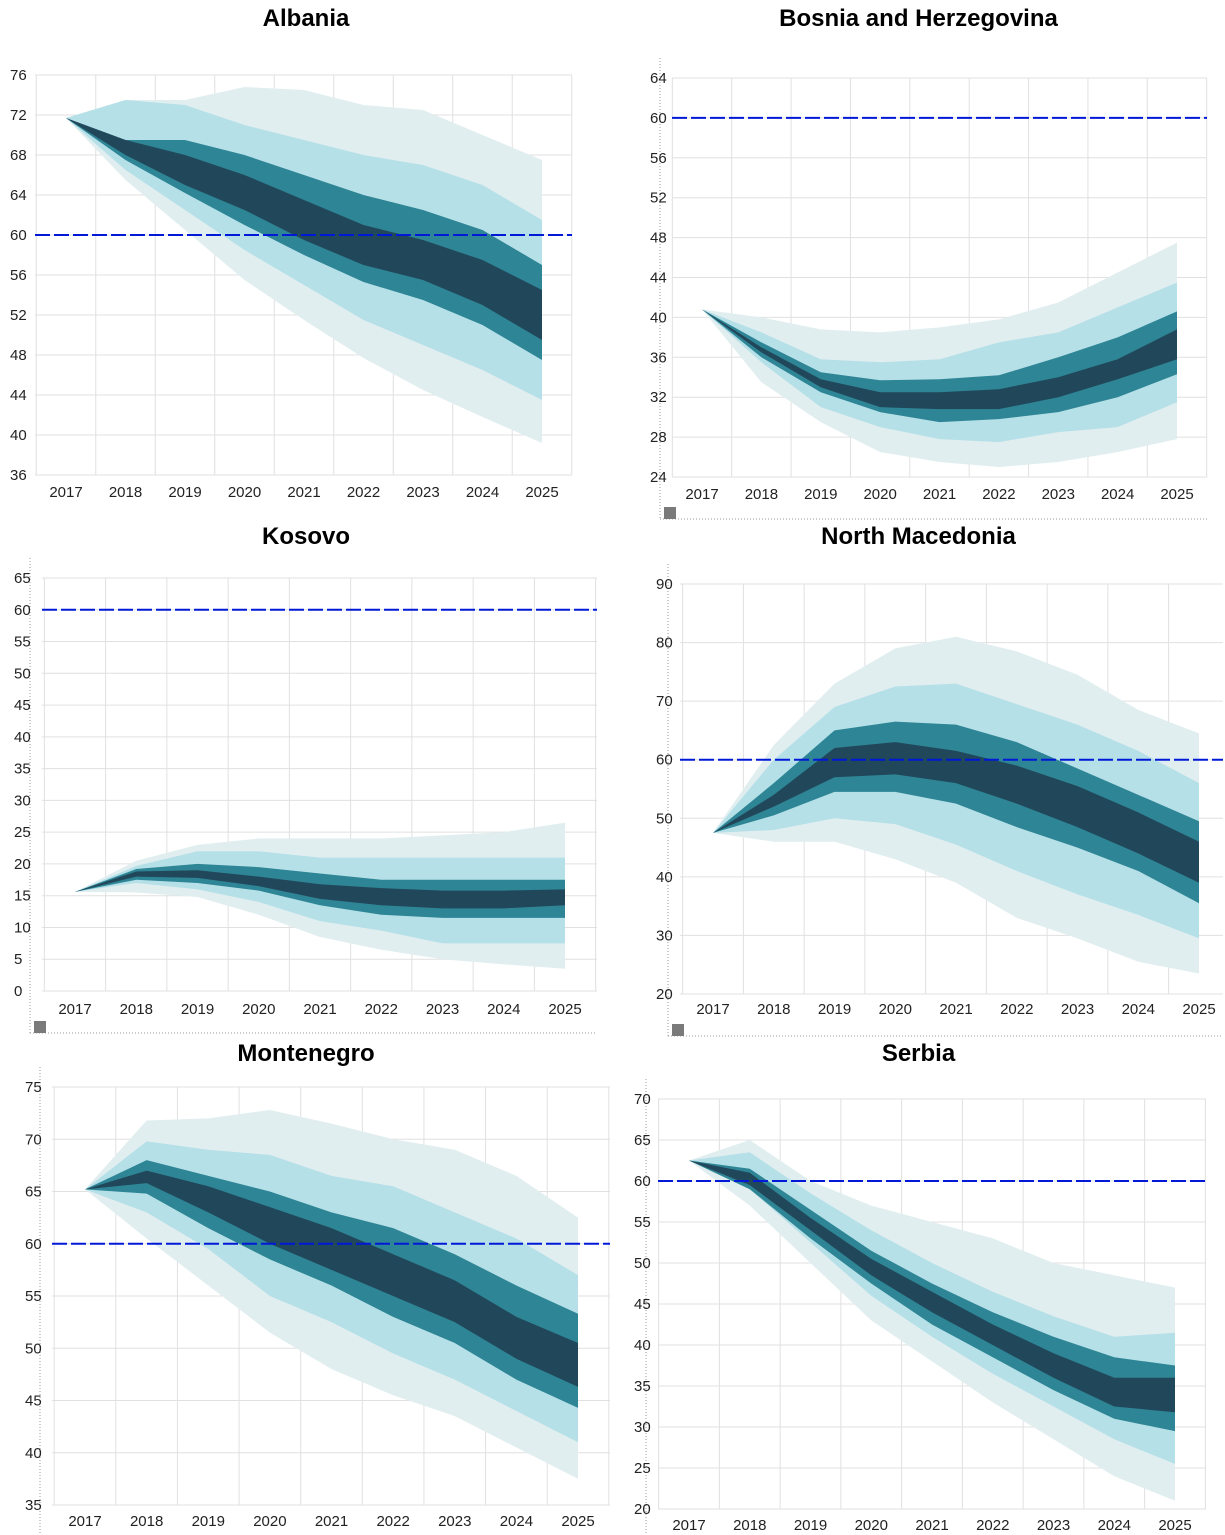 Image resolution: width=1225 pixels, height=1535 pixels. I want to click on y-tick-label: 44, so click(18, 395).